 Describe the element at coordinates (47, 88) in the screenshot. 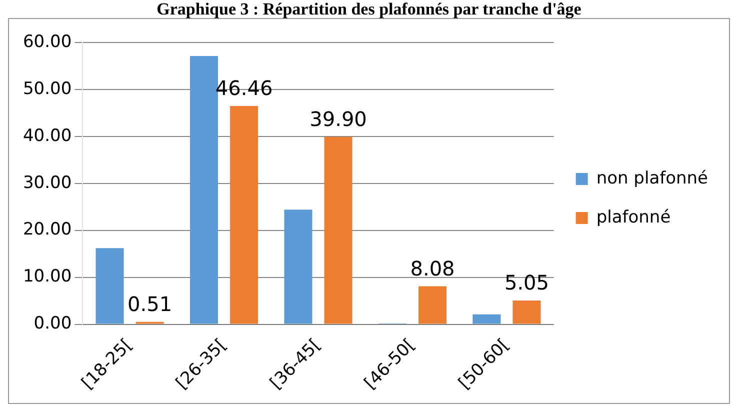

I see `y-tick-label: 50.00` at that location.